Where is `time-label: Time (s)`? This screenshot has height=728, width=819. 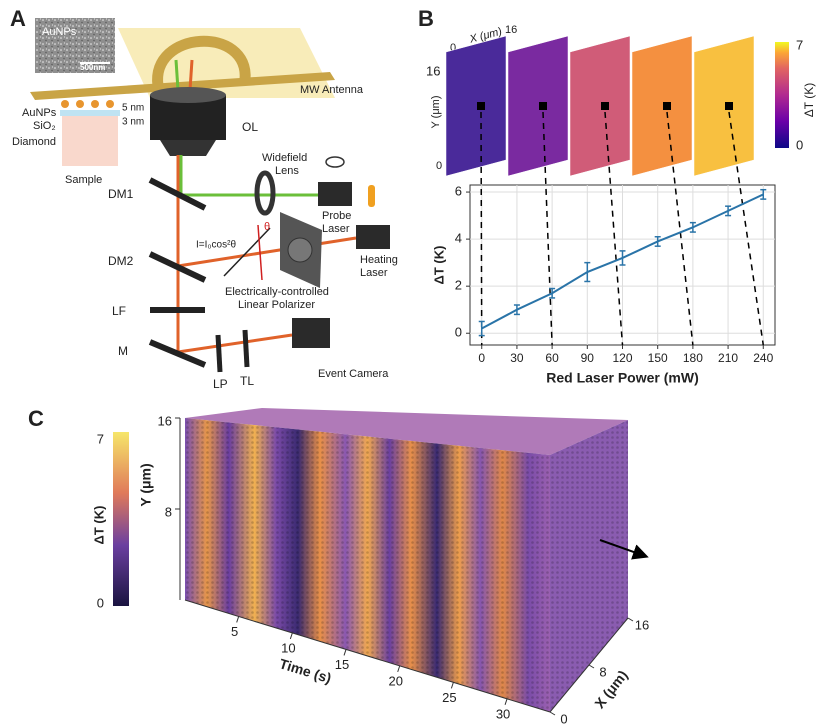
time-label: Time (s) is located at coordinates (305, 670).